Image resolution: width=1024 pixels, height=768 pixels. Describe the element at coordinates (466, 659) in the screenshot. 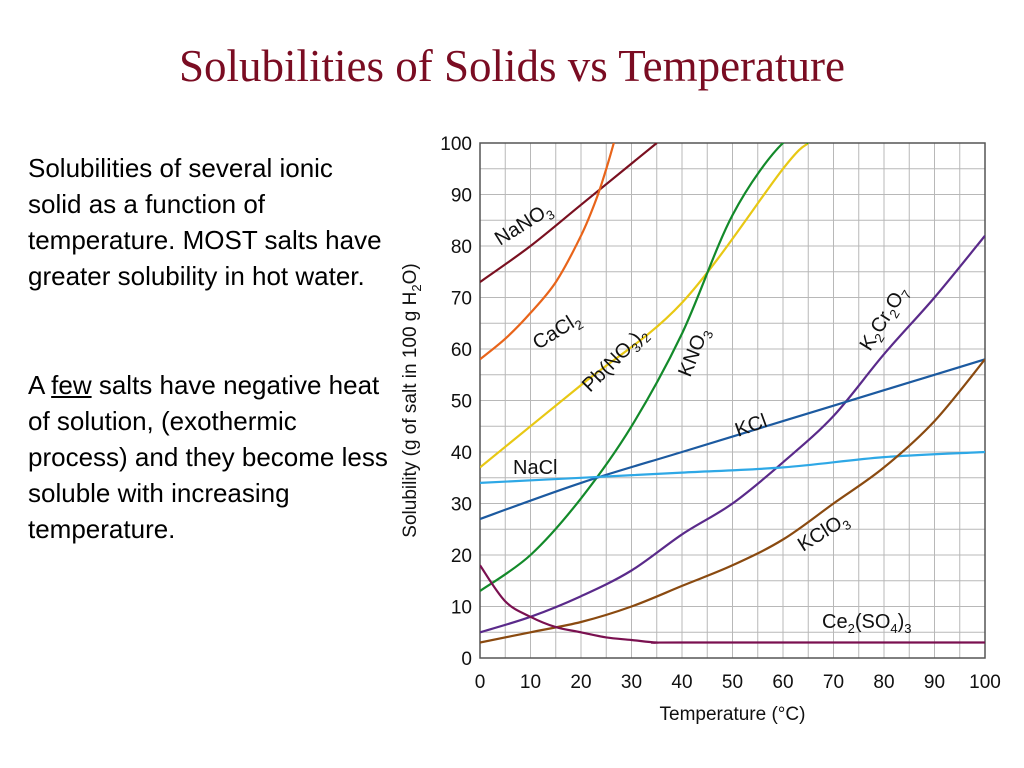

I see `y-tick-label: 0` at that location.